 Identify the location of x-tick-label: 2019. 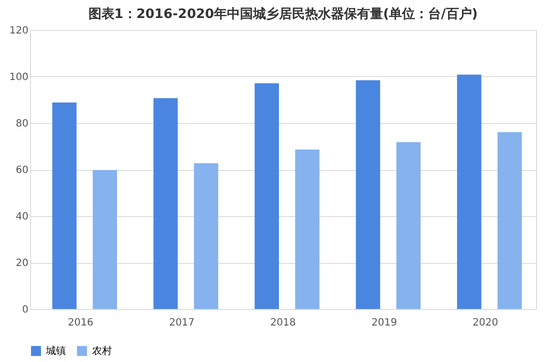
(384, 323).